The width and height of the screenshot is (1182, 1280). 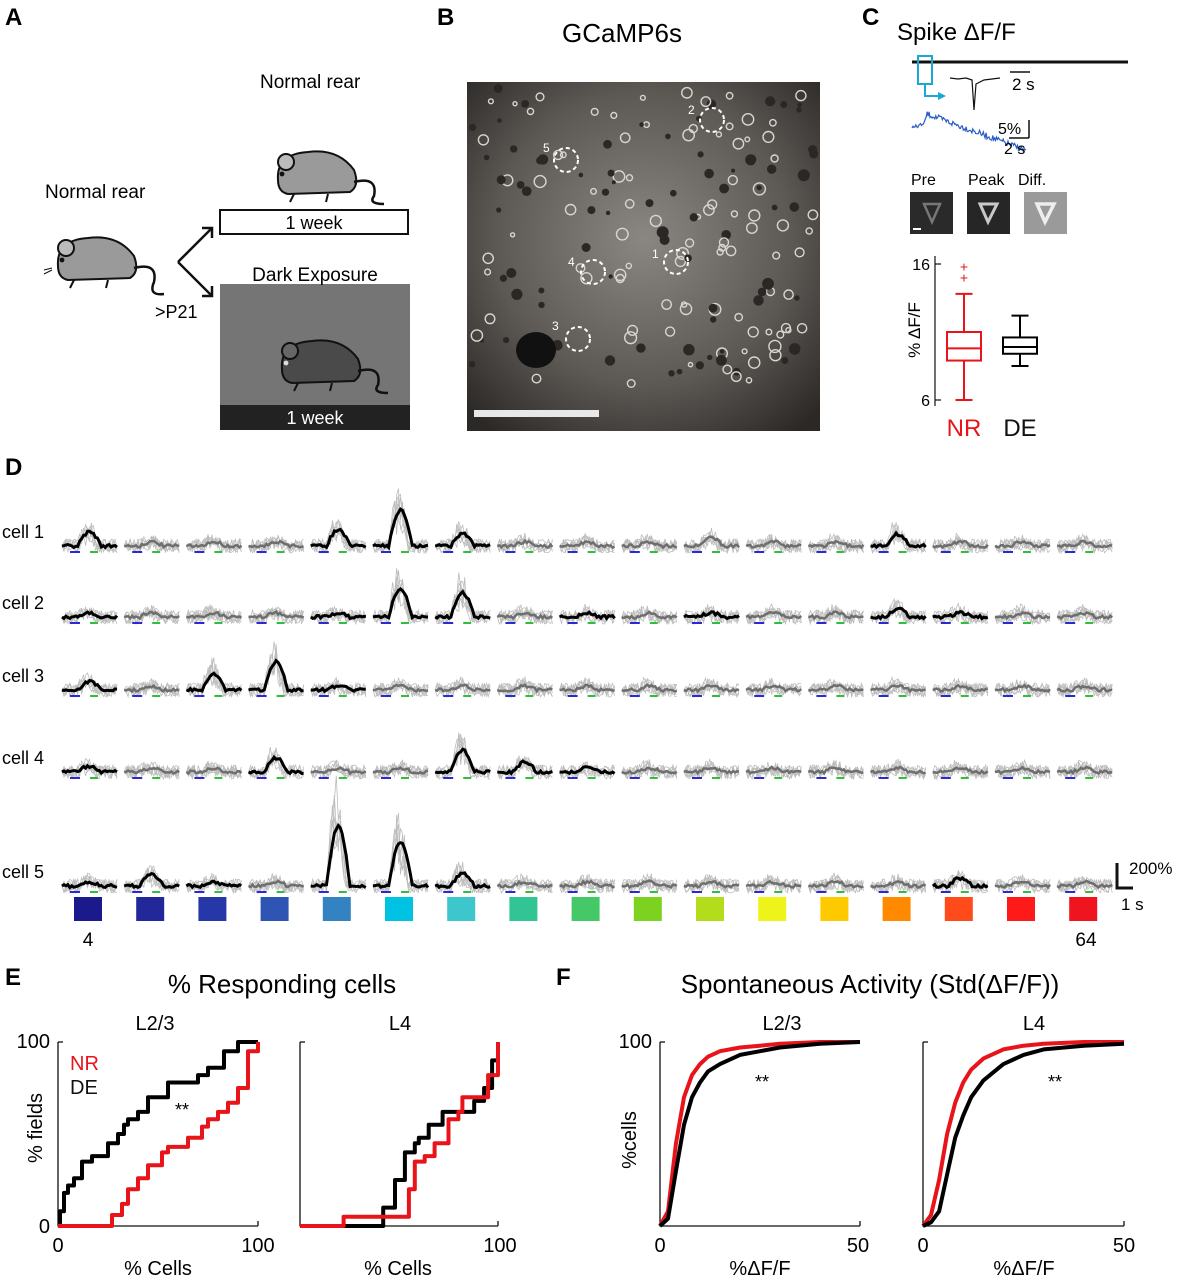 What do you see at coordinates (84, 1064) in the screenshot?
I see `e-legend-nr: NR` at bounding box center [84, 1064].